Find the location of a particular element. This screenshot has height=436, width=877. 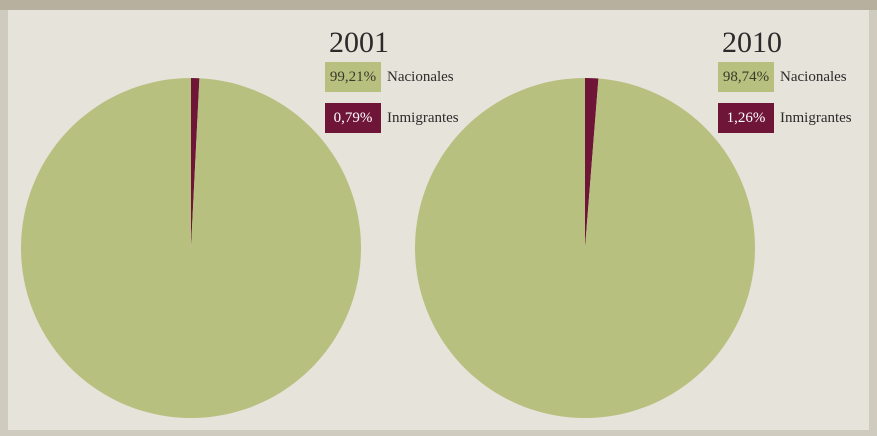

legend-item-nacionales-2001: 99,21% Nacionales is located at coordinates (389, 77).